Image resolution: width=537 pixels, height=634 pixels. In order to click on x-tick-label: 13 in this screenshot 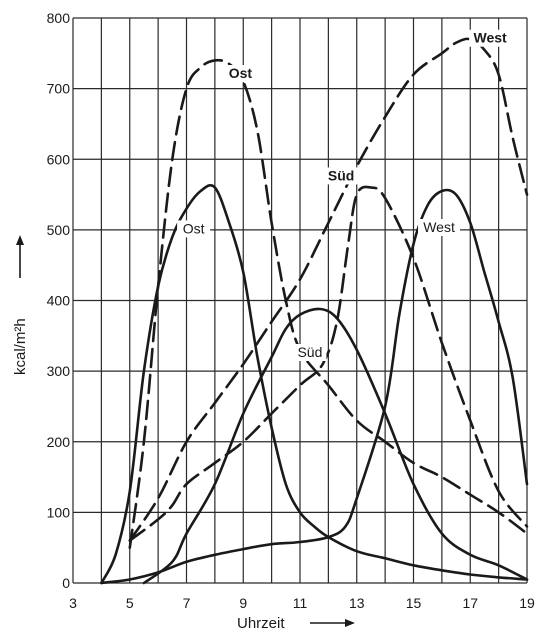, I will do `click(357, 603)`.